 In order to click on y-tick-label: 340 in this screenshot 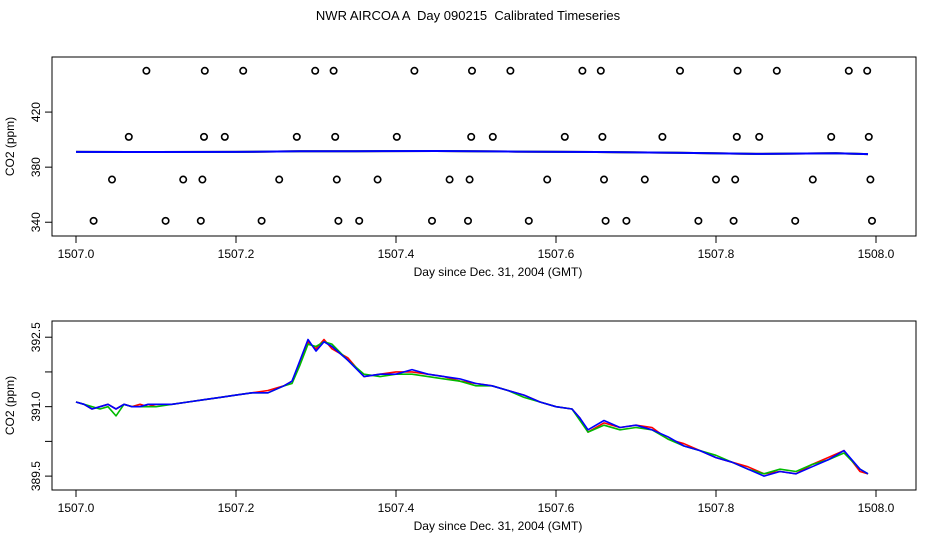, I will do `click(36, 222)`.